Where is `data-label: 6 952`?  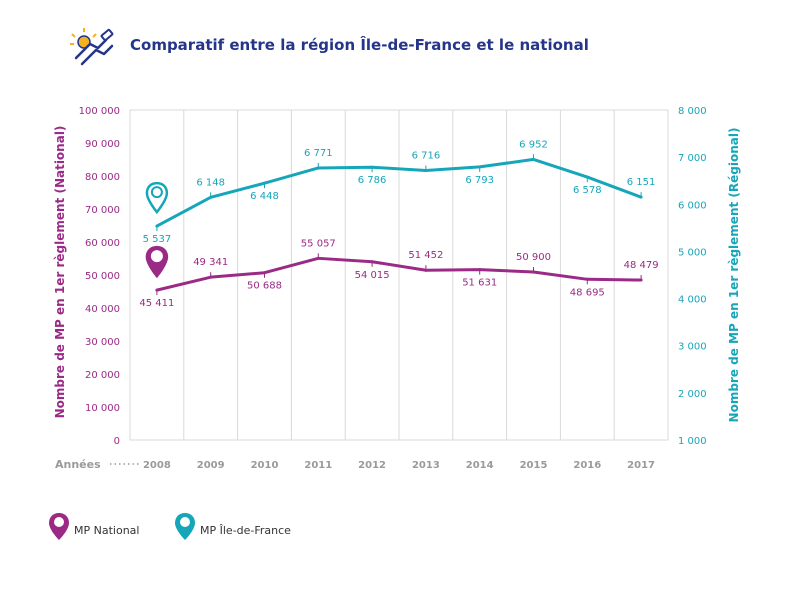
data-label: 6 952 is located at coordinates (533, 144).